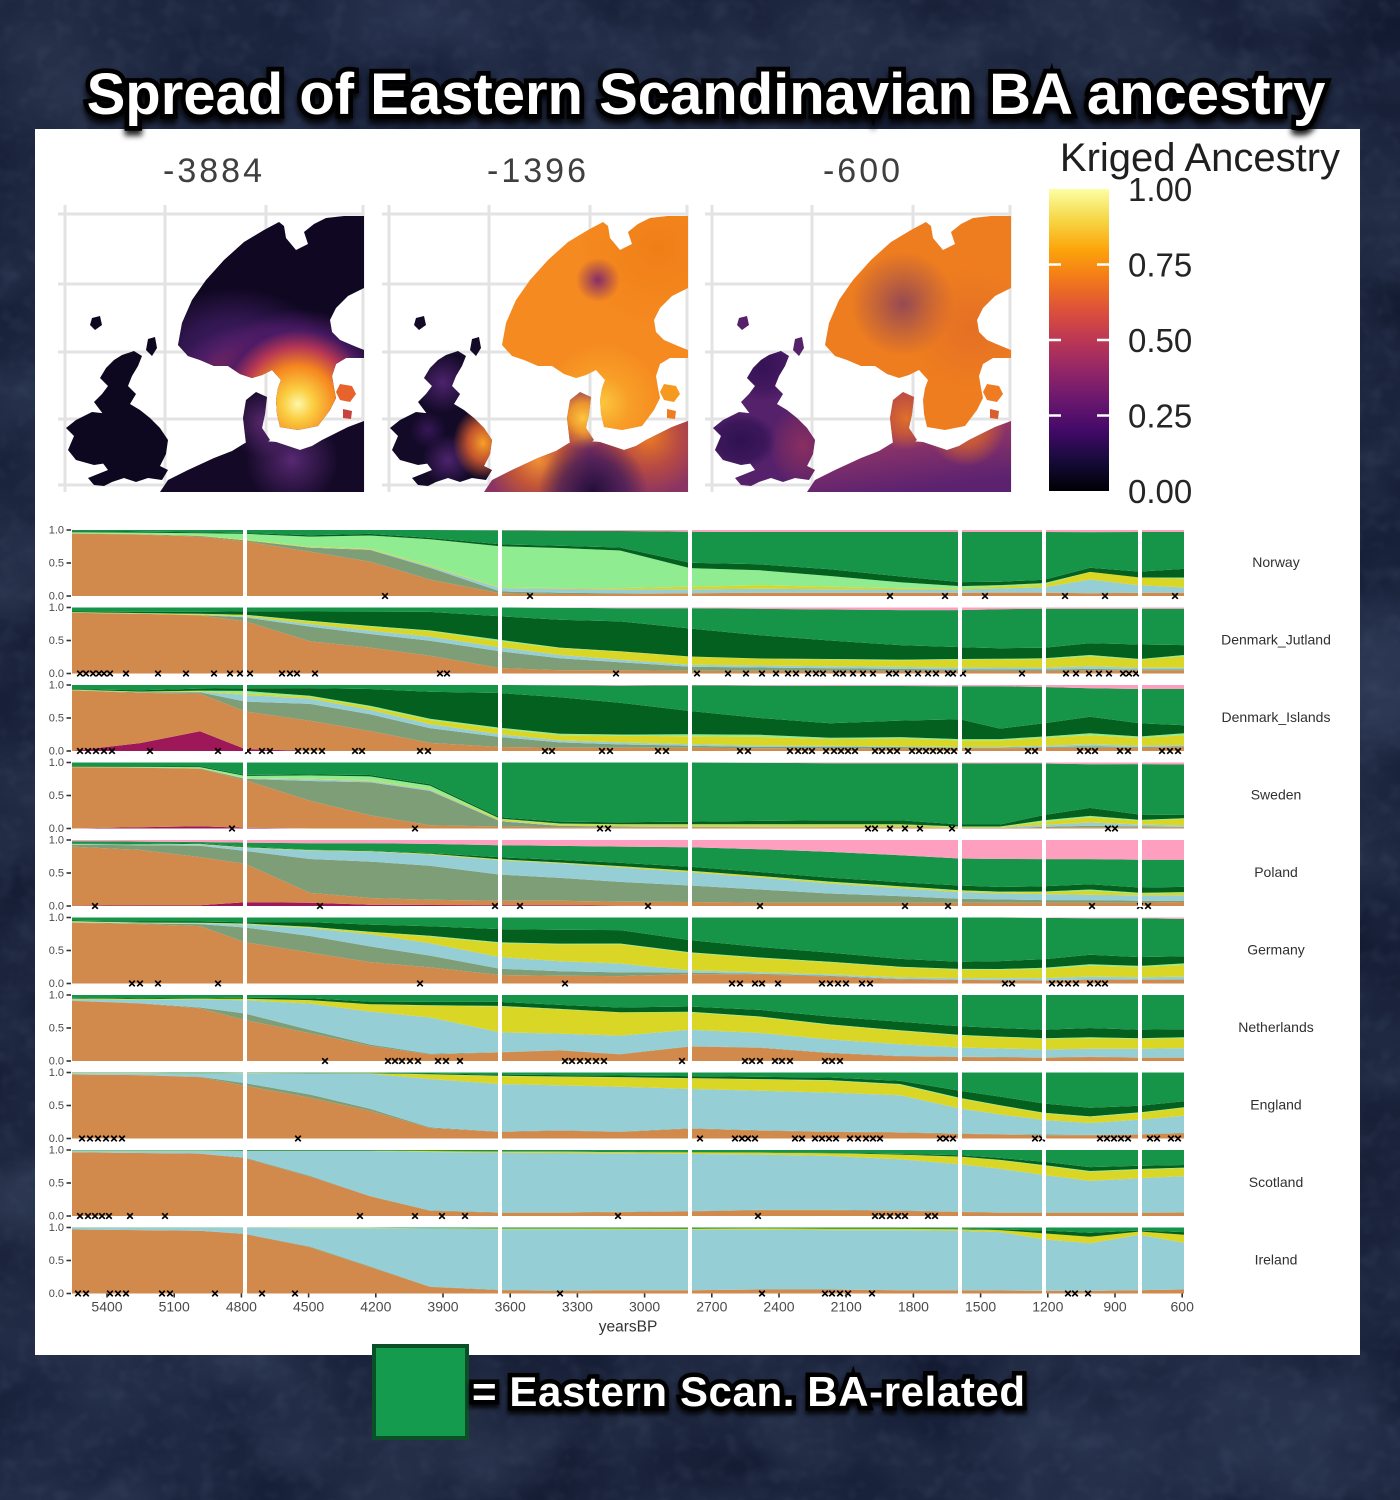  Describe the element at coordinates (241, 1307) in the screenshot. I see `svg-text: 4800` at that location.